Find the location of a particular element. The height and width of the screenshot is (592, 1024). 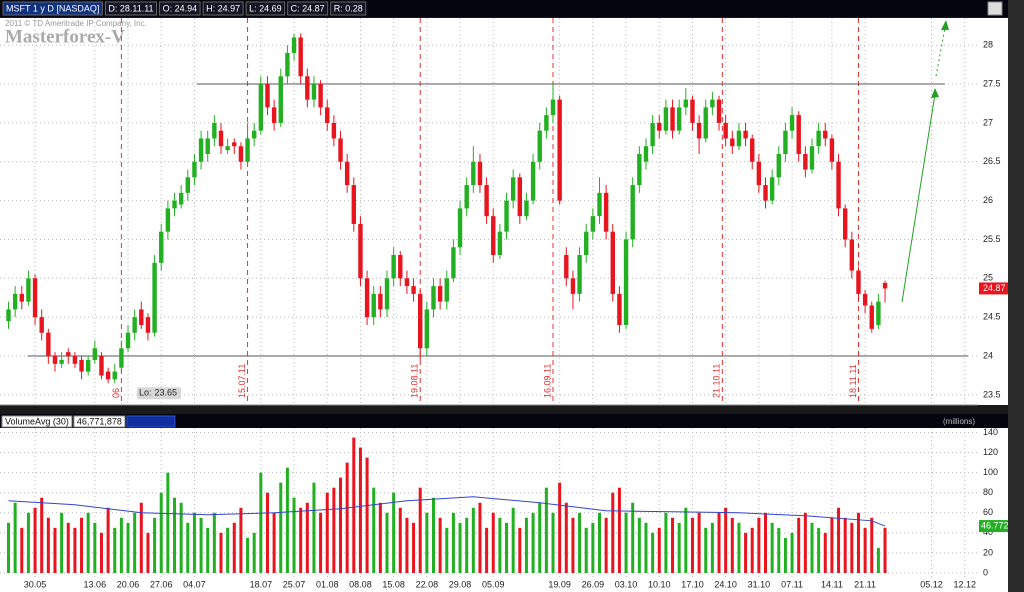

copyright: 2011 © TD Ameritrade IP Company, Inc. is located at coordinates (76, 23).